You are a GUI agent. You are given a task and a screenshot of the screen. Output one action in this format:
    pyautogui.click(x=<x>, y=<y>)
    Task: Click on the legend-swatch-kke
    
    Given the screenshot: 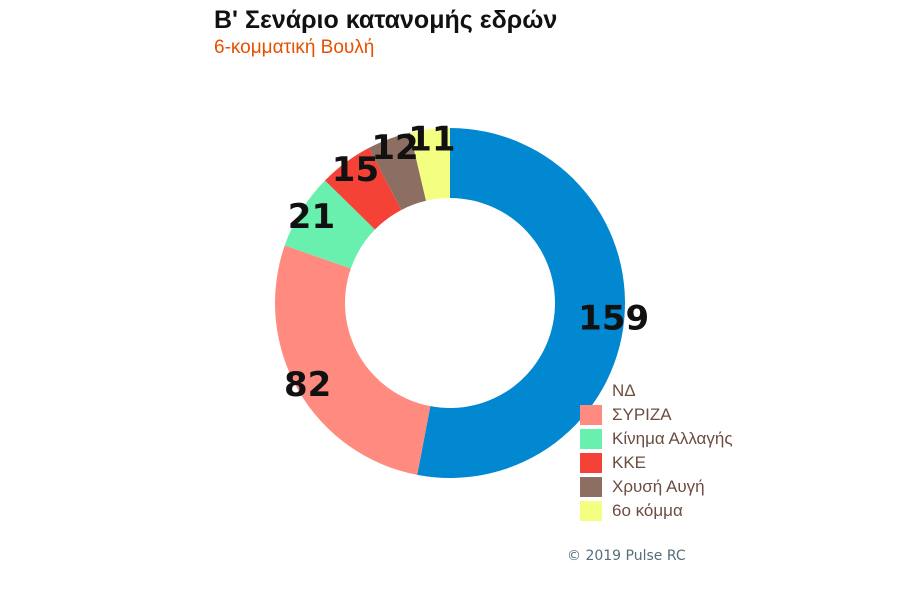 What is the action you would take?
    pyautogui.click(x=591, y=463)
    